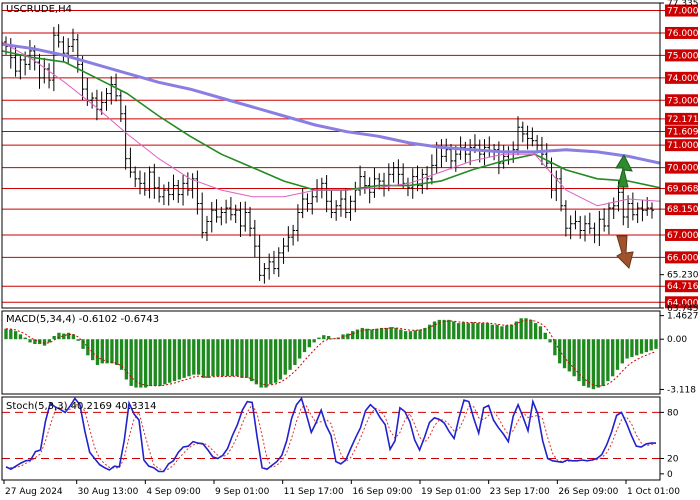  What do you see at coordinates (683, 56) in the screenshot?
I see `level-label: 75.000` at bounding box center [683, 56].